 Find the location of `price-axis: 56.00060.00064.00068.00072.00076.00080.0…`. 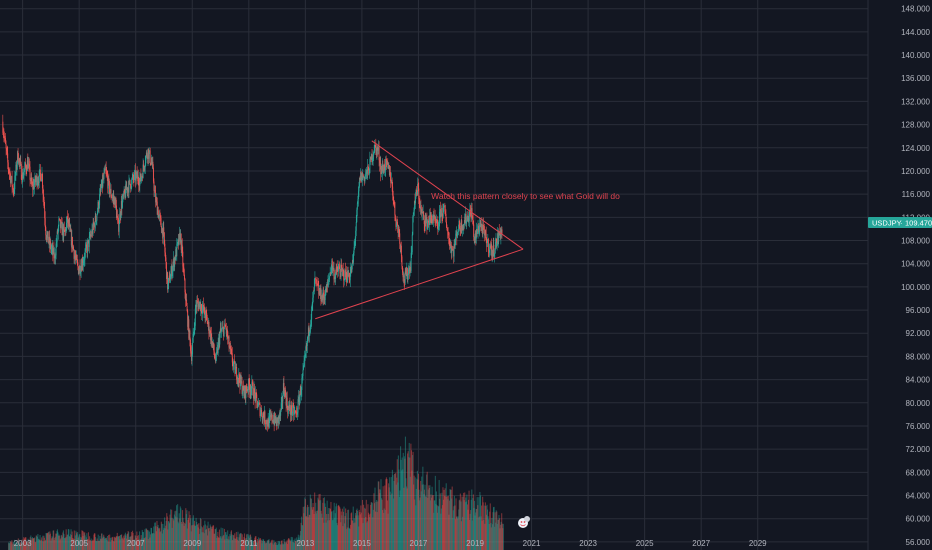

price-axis: 56.00060.00064.00068.00072.00076.00080.0… is located at coordinates (915, 276).